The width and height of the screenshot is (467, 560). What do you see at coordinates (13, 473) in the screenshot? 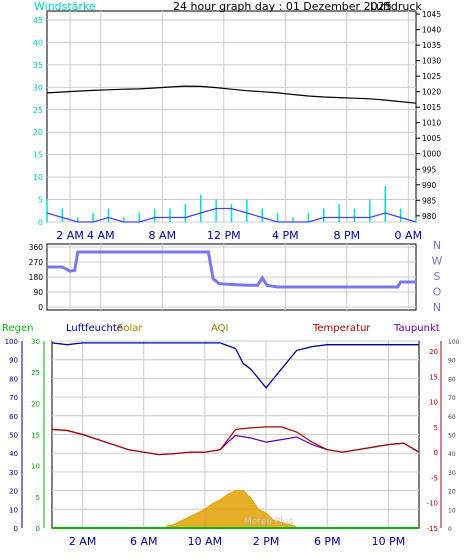
I see `humidity-tick-label: 30` at bounding box center [13, 473].